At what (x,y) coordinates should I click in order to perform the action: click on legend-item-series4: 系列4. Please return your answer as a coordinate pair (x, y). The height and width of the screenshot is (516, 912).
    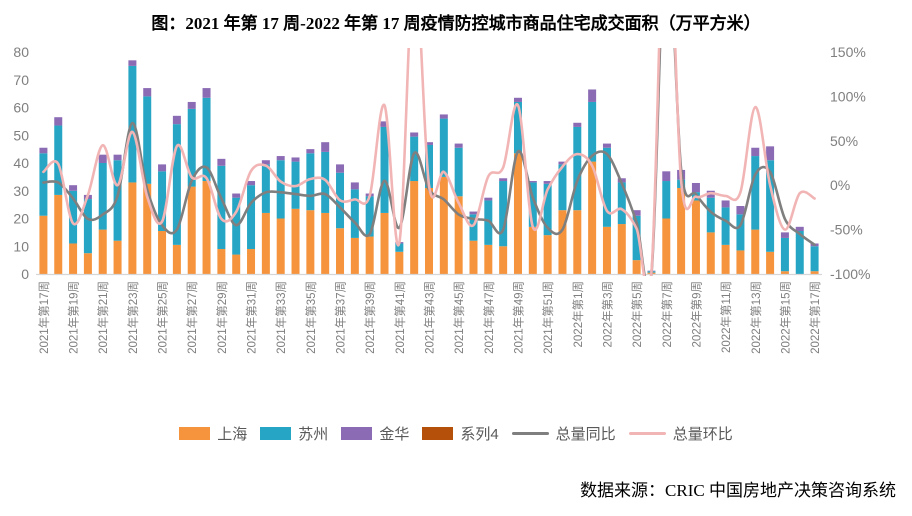
    Looking at the image, I should click on (460, 433).